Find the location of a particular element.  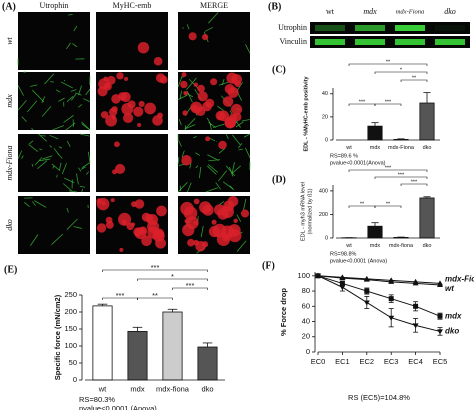

y-tick-label: 40 is located at coordinates (306, 321).